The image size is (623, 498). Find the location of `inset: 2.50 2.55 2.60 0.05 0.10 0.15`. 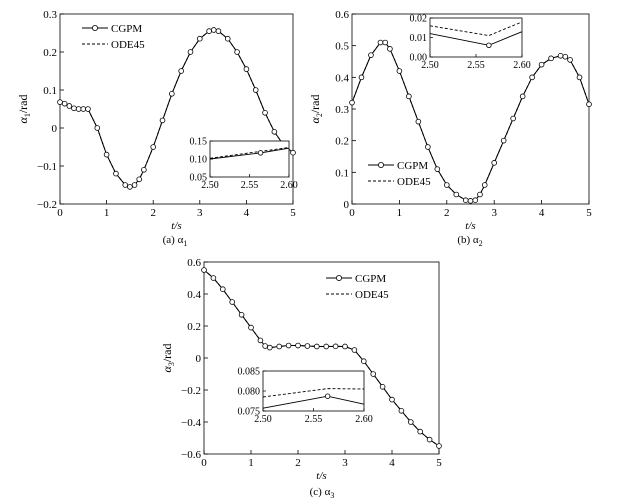

inset: 2.50 2.55 2.60 0.05 0.10 0.15 is located at coordinates (244, 164).